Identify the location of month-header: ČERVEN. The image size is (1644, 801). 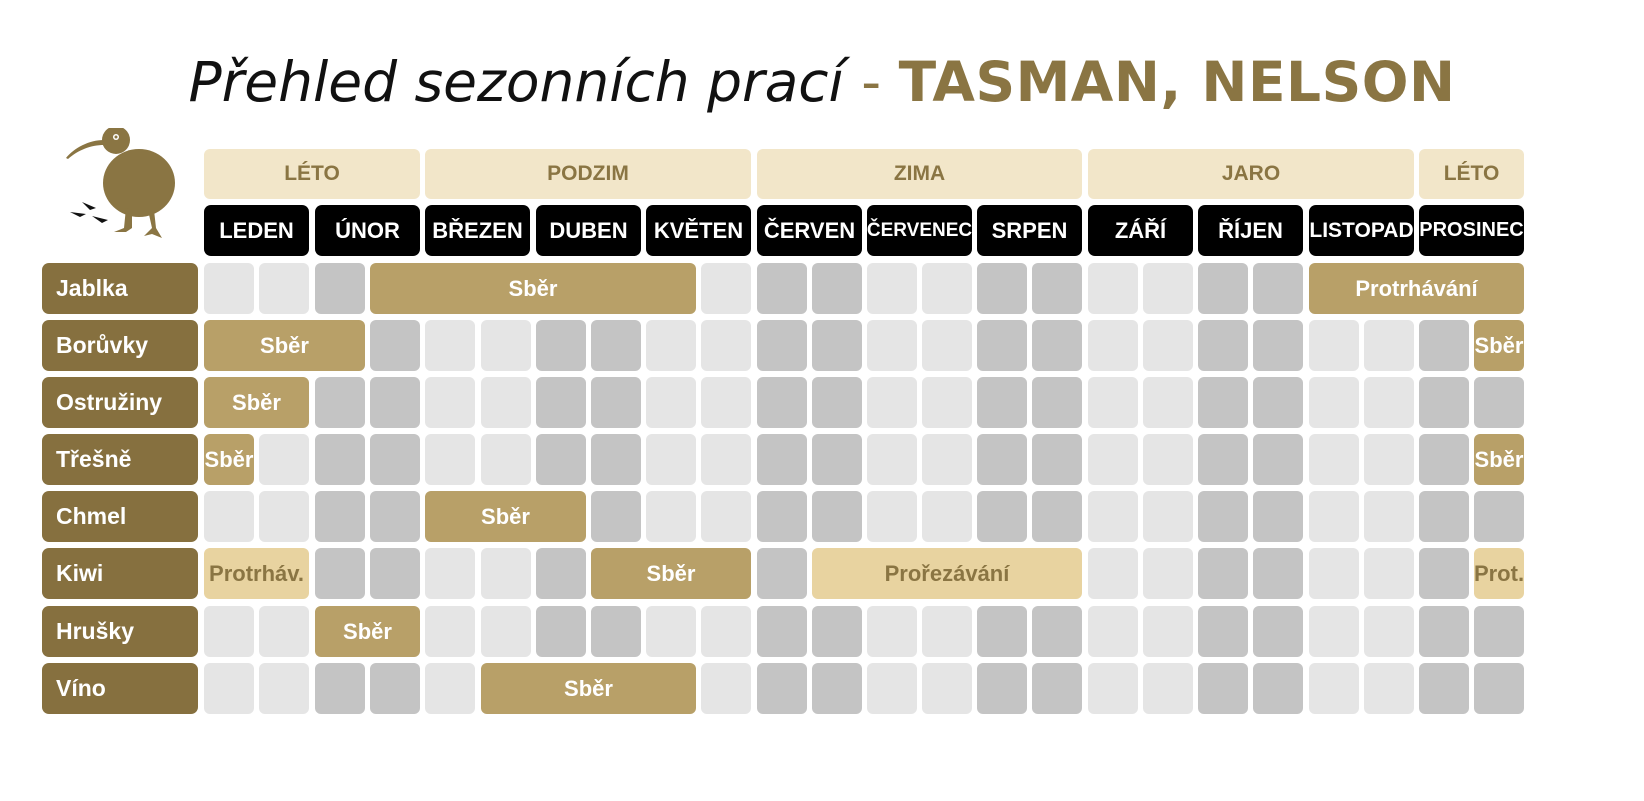
(809, 230).